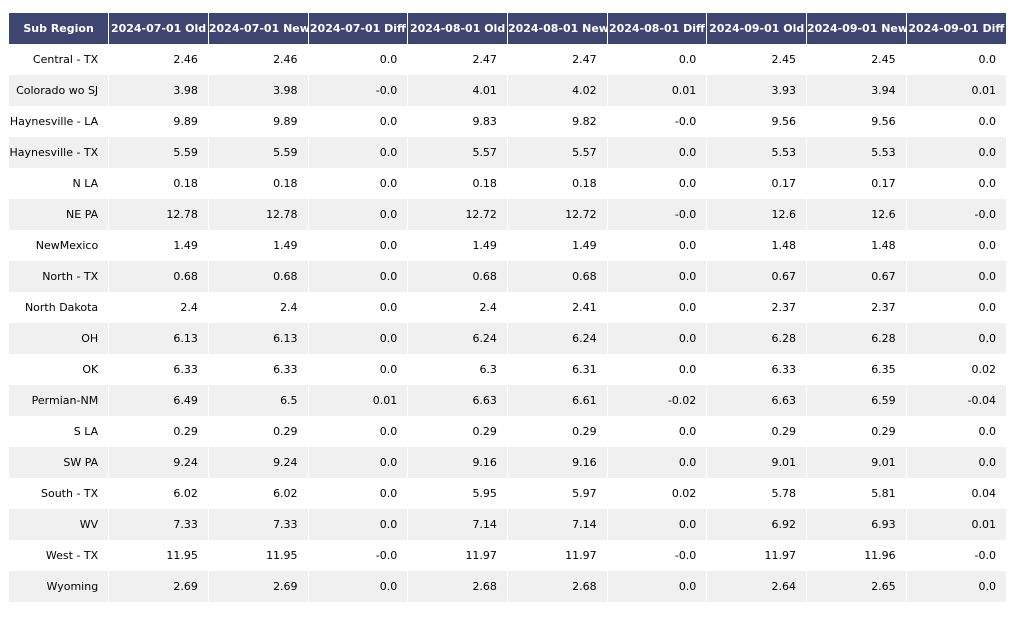  Describe the element at coordinates (158, 214) in the screenshot. I see `table-cell: 12.78` at that location.